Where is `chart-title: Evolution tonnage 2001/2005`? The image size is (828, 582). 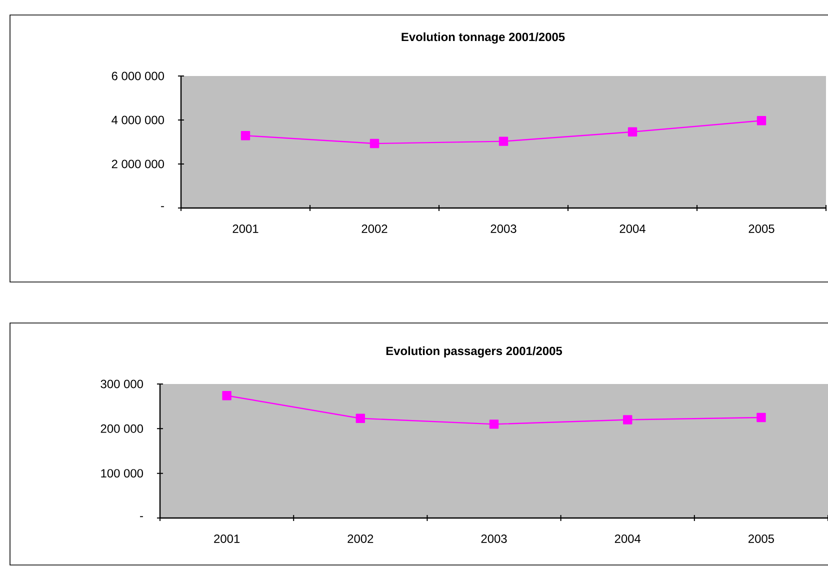
chart-title: Evolution tonnage 2001/2005 is located at coordinates (483, 38).